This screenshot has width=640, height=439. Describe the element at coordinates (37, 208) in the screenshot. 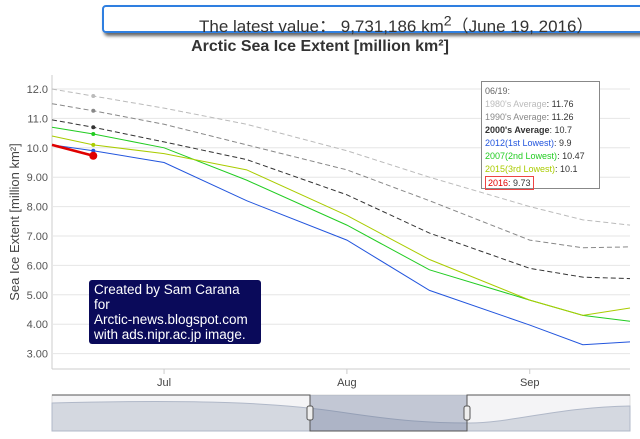

I see `y-tick-label: 8.00` at that location.